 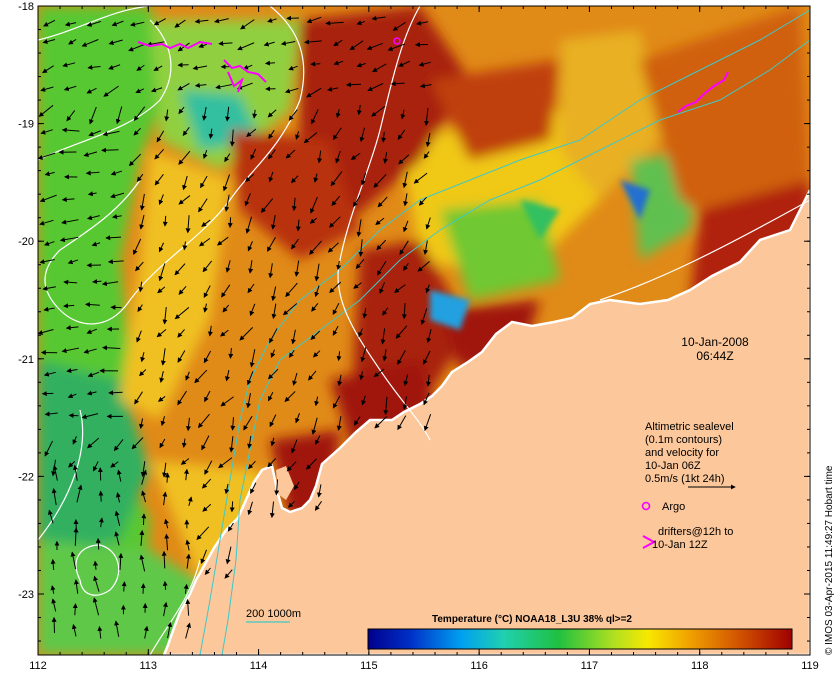 What do you see at coordinates (400, 666) in the screenshot?
I see `colorbar-tick-label: 24` at bounding box center [400, 666].